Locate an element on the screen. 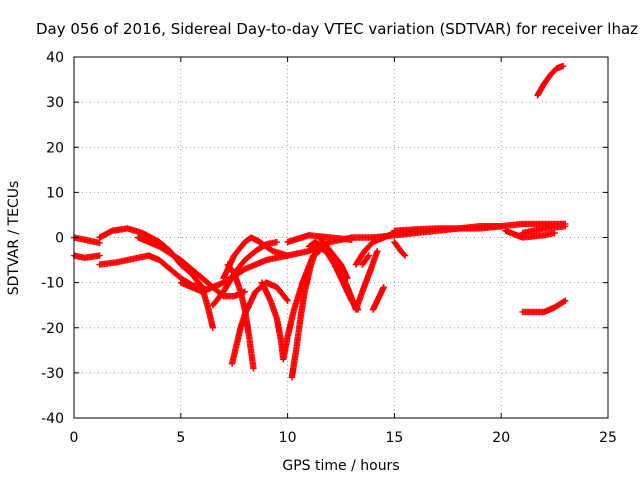 The width and height of the screenshot is (640, 480). y-tick-label: 0 is located at coordinates (59, 239).